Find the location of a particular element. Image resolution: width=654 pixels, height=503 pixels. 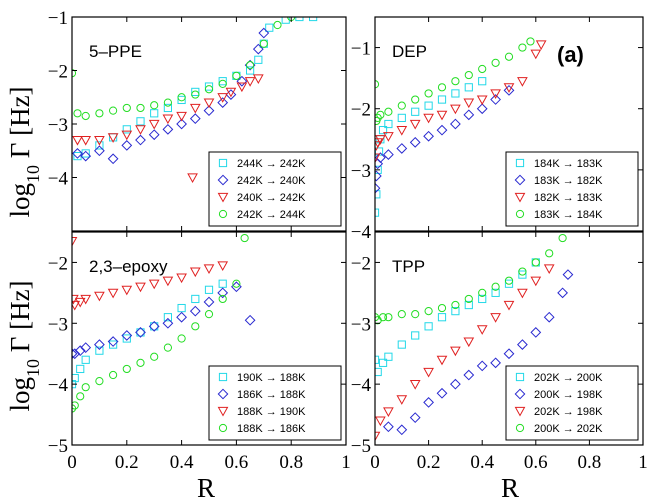

data-points is located at coordinates (164, 323).